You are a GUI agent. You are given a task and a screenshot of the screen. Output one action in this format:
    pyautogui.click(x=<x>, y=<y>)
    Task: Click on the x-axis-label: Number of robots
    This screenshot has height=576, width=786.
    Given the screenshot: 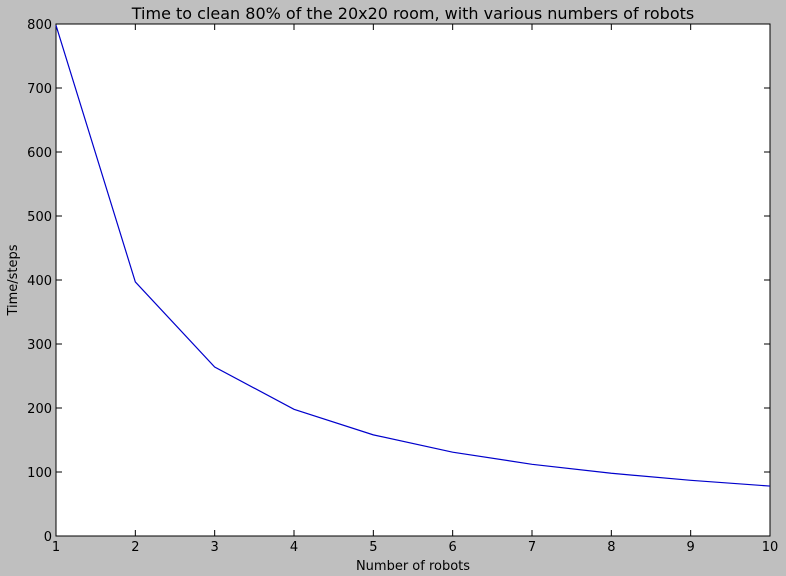 What is the action you would take?
    pyautogui.click(x=413, y=566)
    